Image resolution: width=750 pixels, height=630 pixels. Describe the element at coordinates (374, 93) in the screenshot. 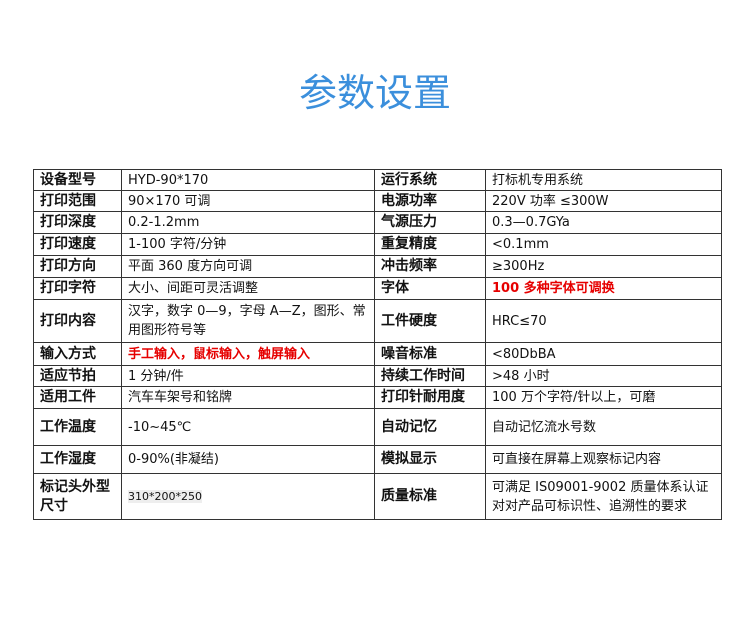

I see `page-title: 参数设置` at that location.